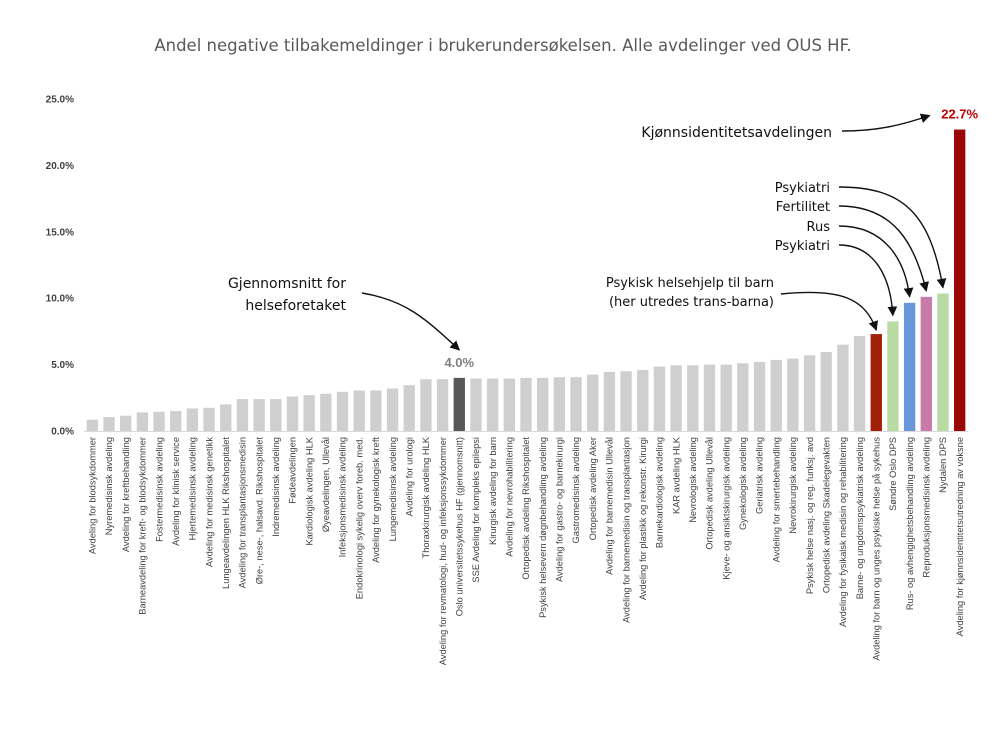  What do you see at coordinates (62, 365) in the screenshot?
I see `y-tick-label: 5.0%` at bounding box center [62, 365].